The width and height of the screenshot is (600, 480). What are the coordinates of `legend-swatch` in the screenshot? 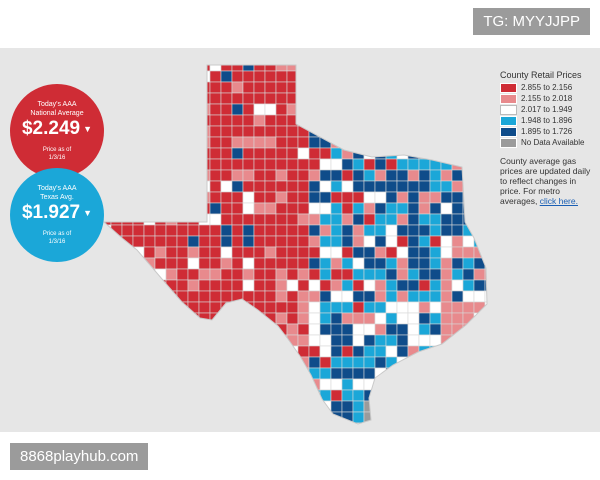 It's located at (508, 121).